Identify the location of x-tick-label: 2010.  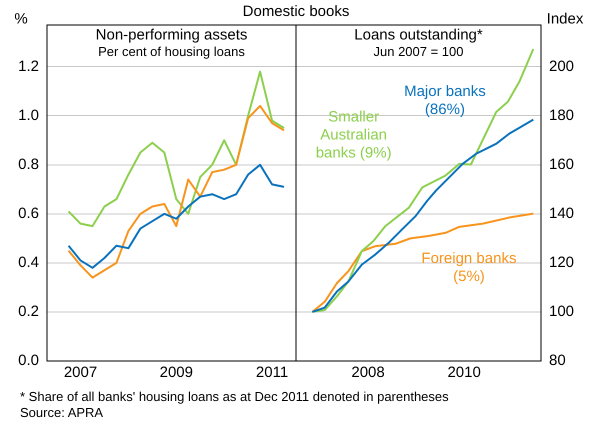
(464, 373).